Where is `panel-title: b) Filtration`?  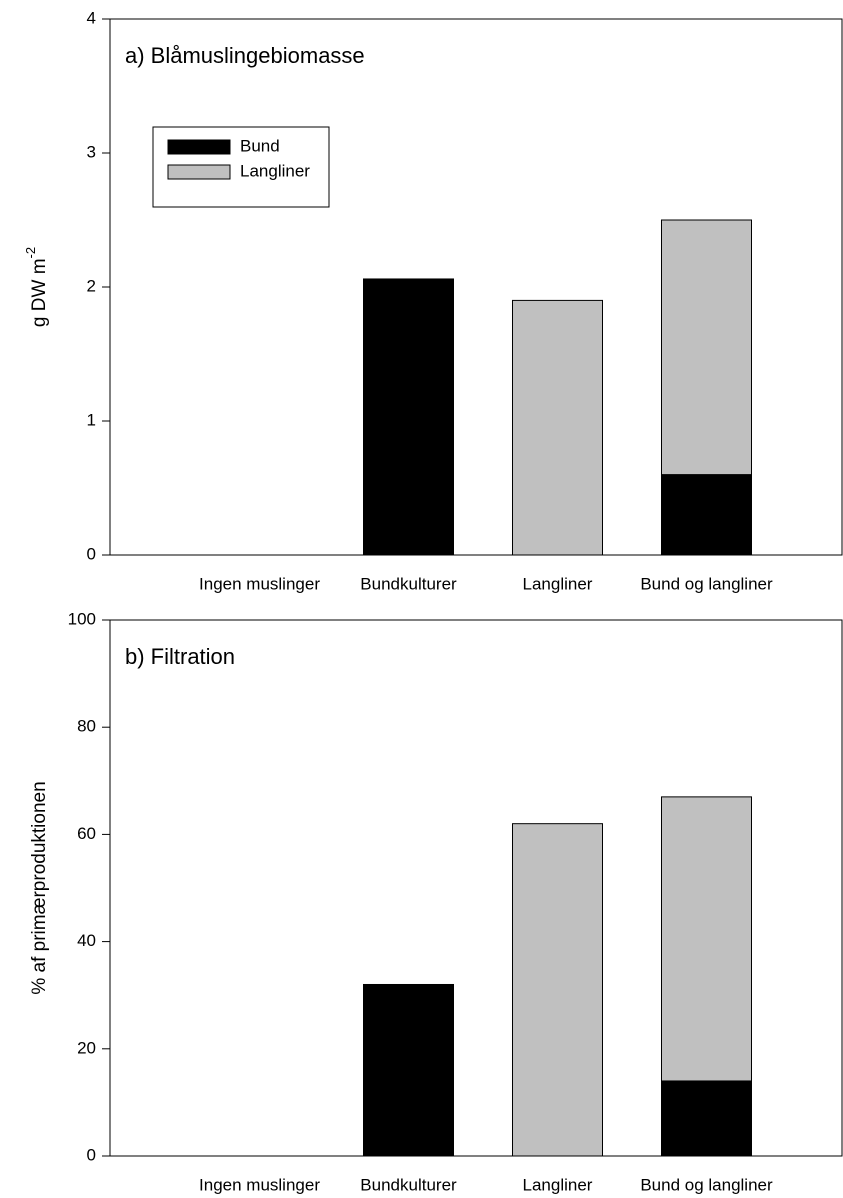
panel-title: b) Filtration is located at coordinates (180, 656).